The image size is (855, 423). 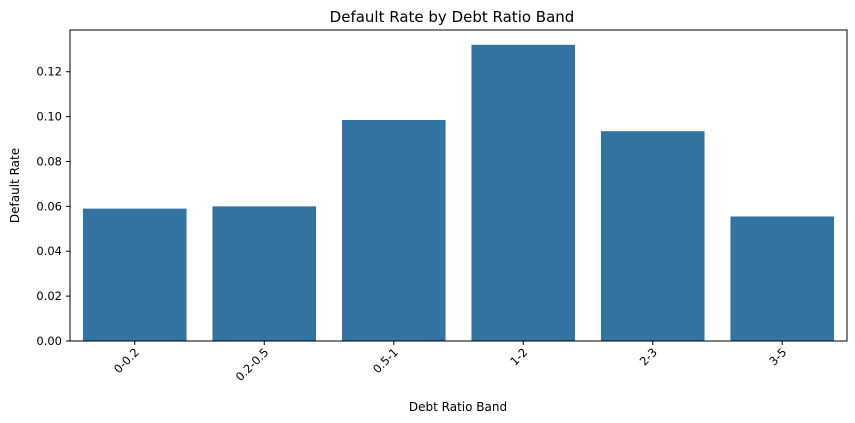 I want to click on x-tick-label: 3-5, so click(x=777, y=356).